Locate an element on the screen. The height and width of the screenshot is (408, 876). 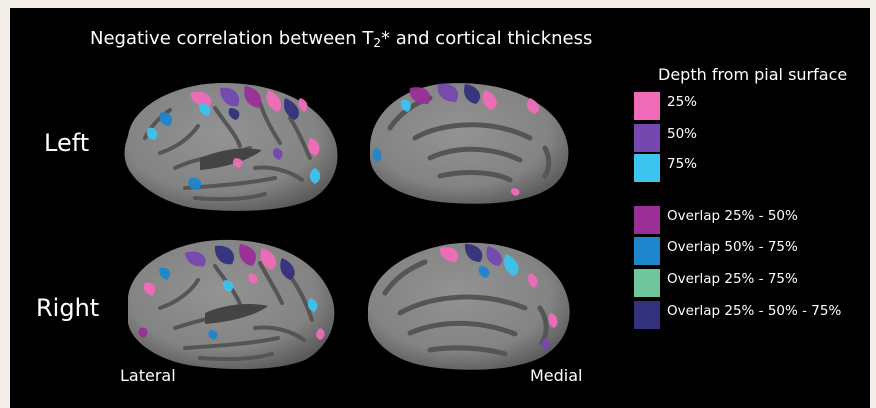
title-rest: * and cortical thickness is located at coordinates (487, 38).